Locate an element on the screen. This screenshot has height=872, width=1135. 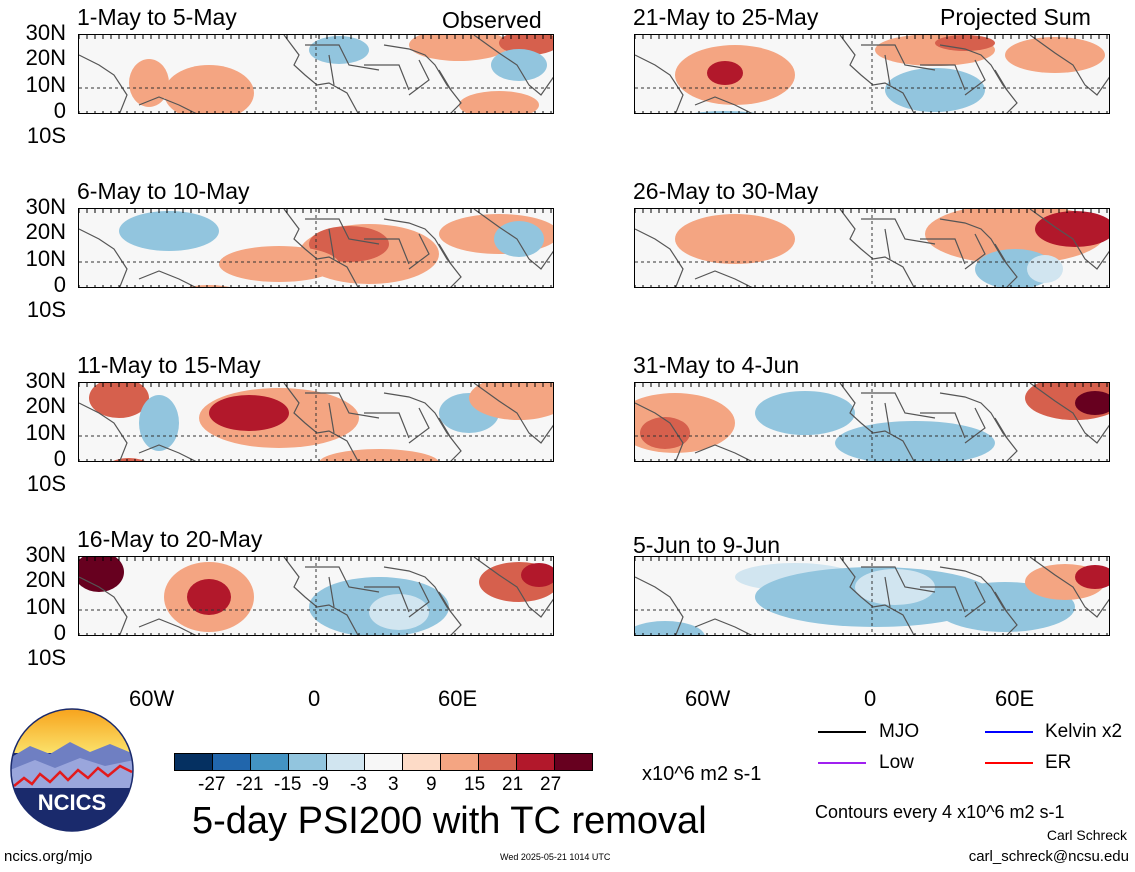
legend-line-low is located at coordinates (842, 763).